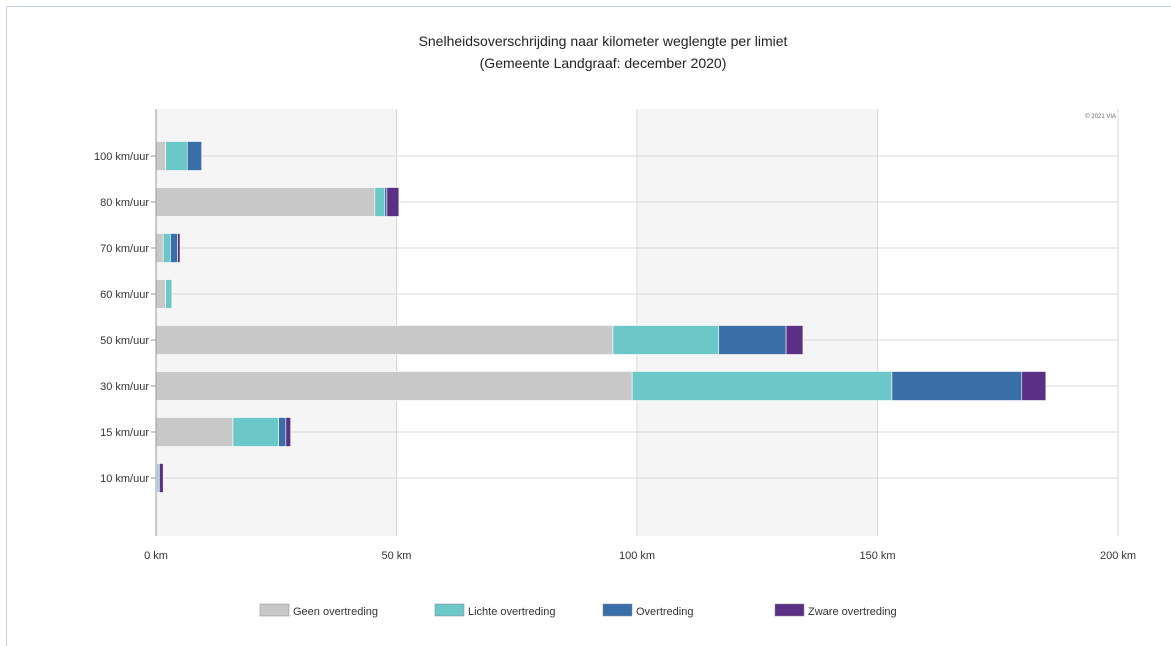 This screenshot has height=646, width=1171. What do you see at coordinates (124, 433) in the screenshot?
I see `y-tick-label: 15 km/uur` at bounding box center [124, 433].